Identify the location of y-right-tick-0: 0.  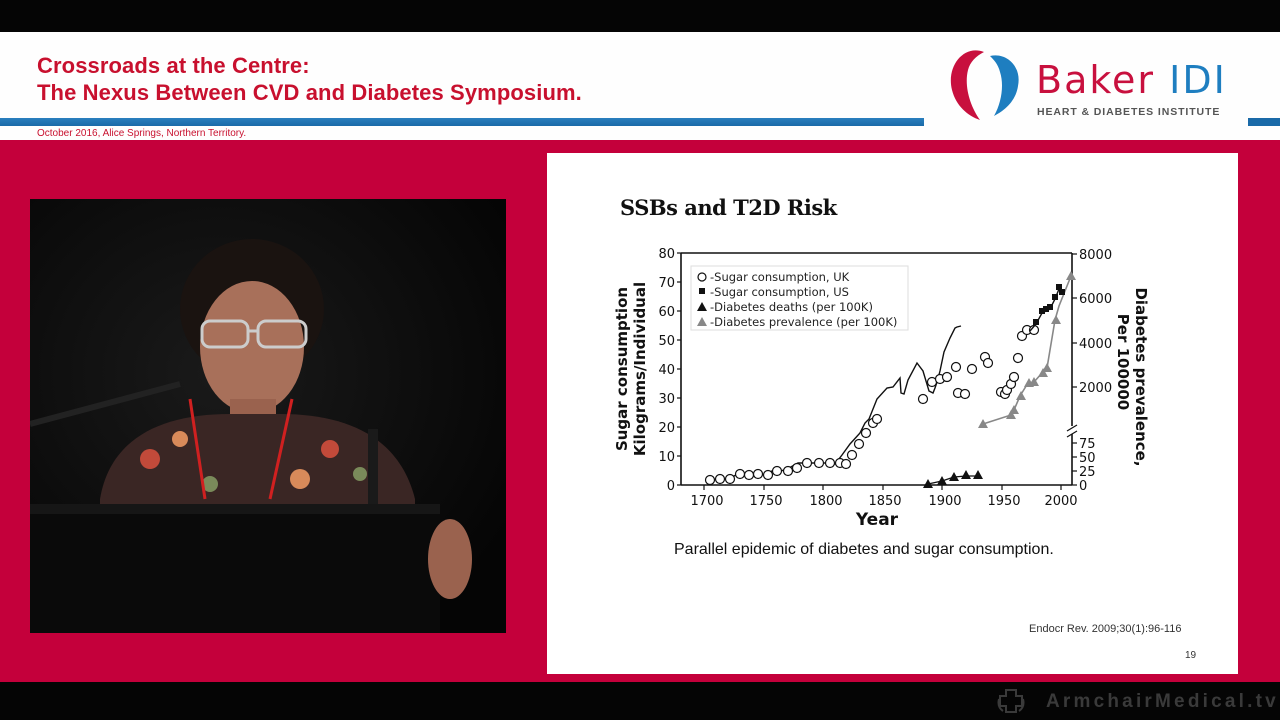
(1083, 486).